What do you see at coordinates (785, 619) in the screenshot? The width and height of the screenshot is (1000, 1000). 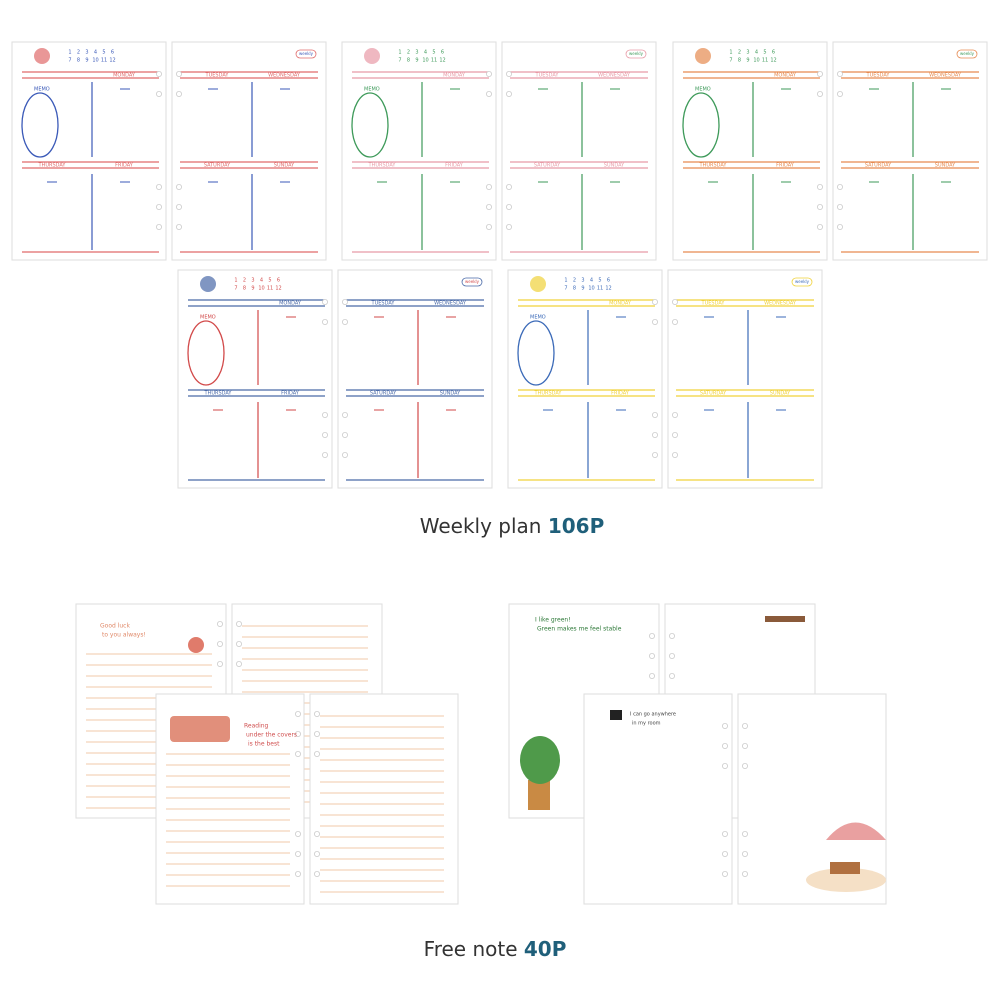 I see `hook` at bounding box center [785, 619].